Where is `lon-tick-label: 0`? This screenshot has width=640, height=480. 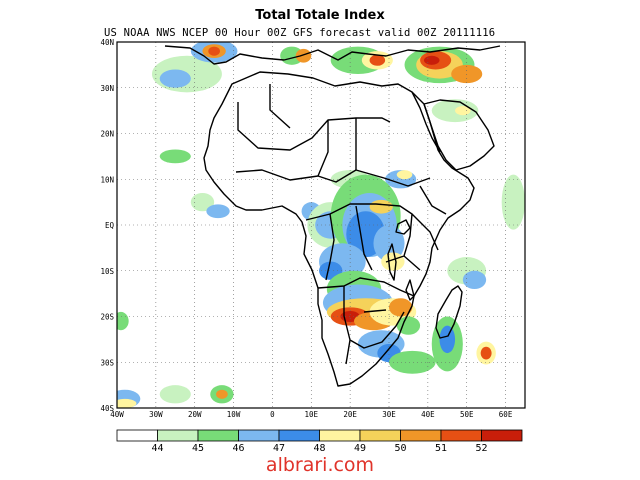 lon-tick-label: 0 is located at coordinates (272, 414).